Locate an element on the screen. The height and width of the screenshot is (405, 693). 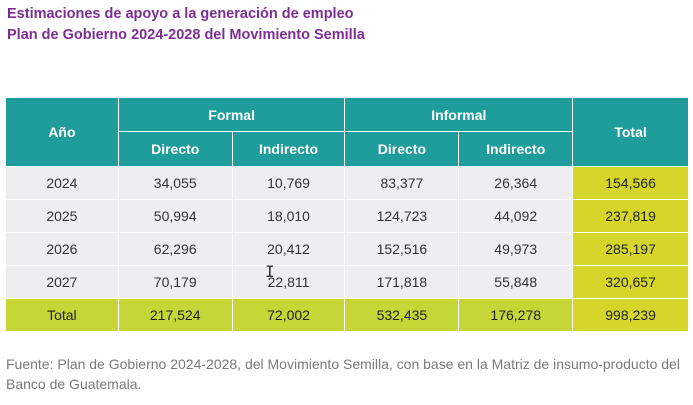
cell-formal-direct: 50,994 is located at coordinates (175, 216).